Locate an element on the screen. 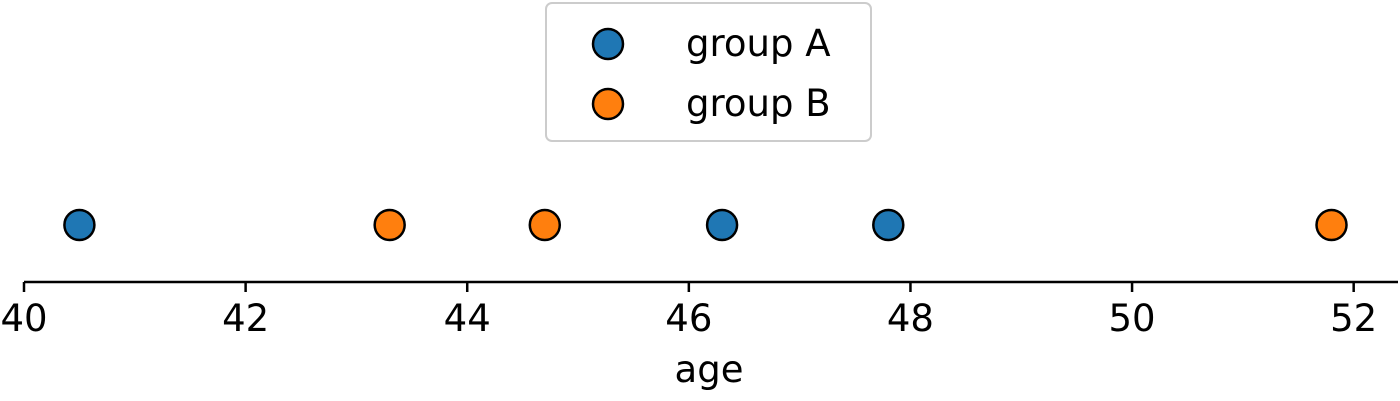 Image resolution: width=1400 pixels, height=401 pixels. legend-label-group-a: group A is located at coordinates (758, 43).